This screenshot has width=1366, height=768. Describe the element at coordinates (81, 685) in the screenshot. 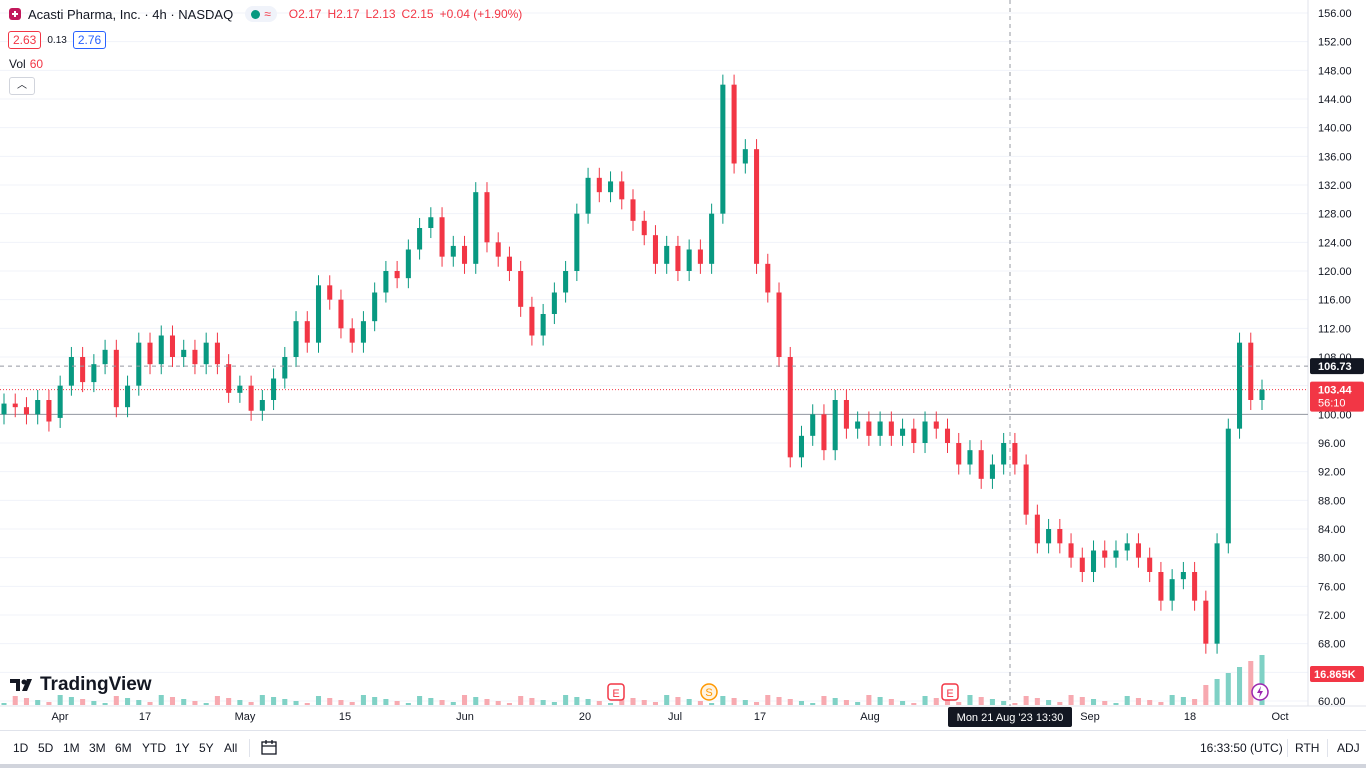

I see `tradingview-logo: TradingView` at that location.